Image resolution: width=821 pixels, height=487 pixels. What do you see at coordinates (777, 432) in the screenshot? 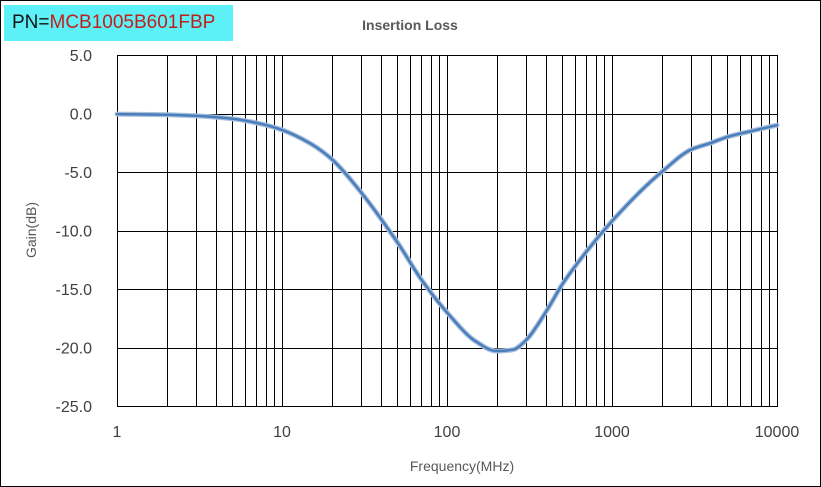
I see `x-tick-label: 10000` at bounding box center [777, 432].